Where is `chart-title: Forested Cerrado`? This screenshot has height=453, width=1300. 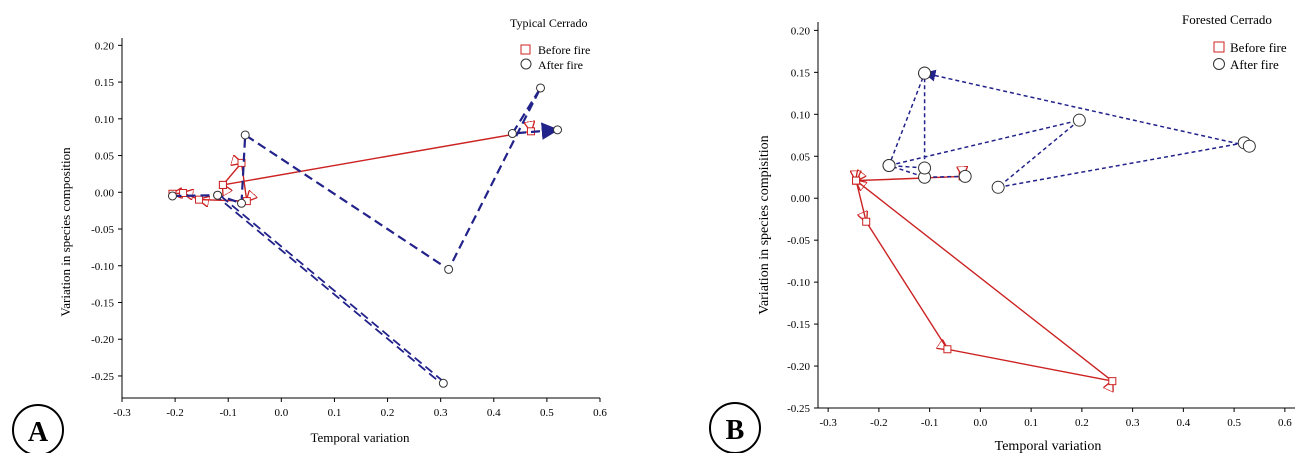 chart-title: Forested Cerrado is located at coordinates (1227, 19).